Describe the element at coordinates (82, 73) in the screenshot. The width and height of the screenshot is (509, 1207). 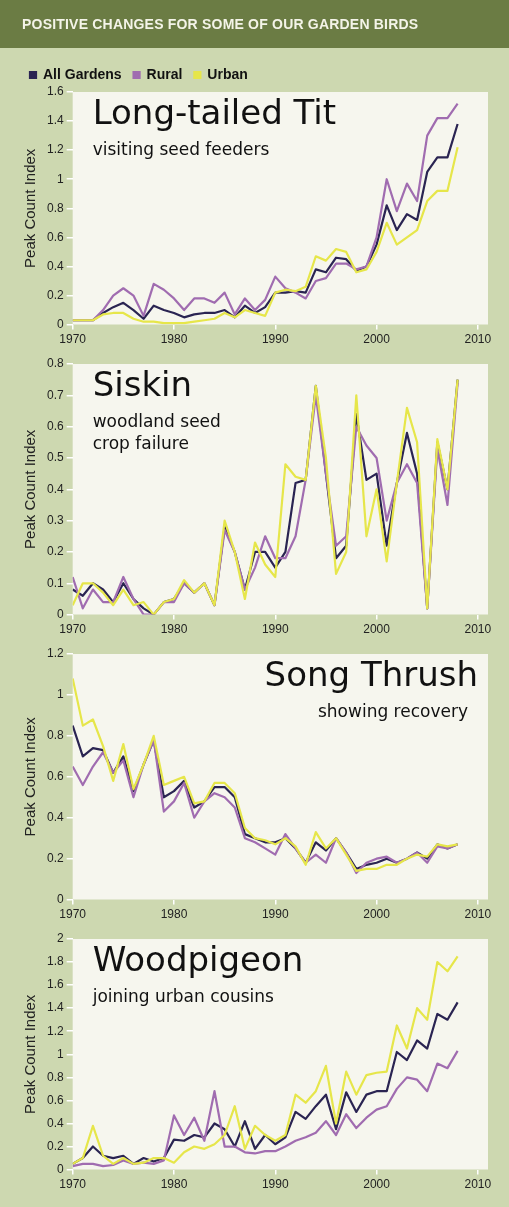
I see `legend-label: All Gardens` at that location.